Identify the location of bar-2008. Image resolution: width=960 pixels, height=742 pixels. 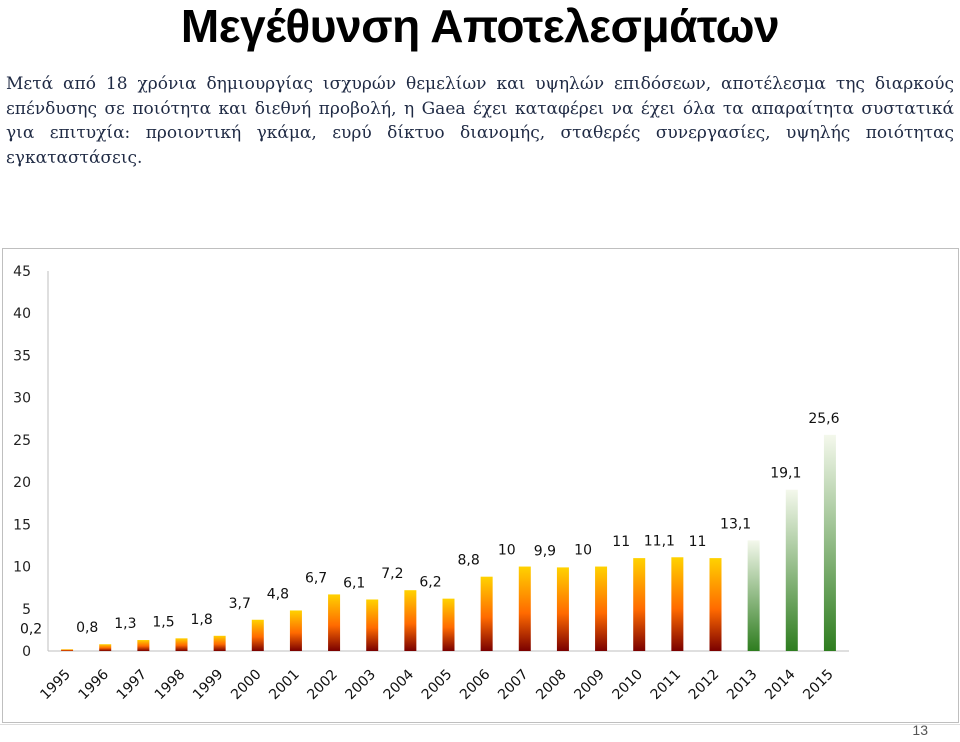
(562, 609).